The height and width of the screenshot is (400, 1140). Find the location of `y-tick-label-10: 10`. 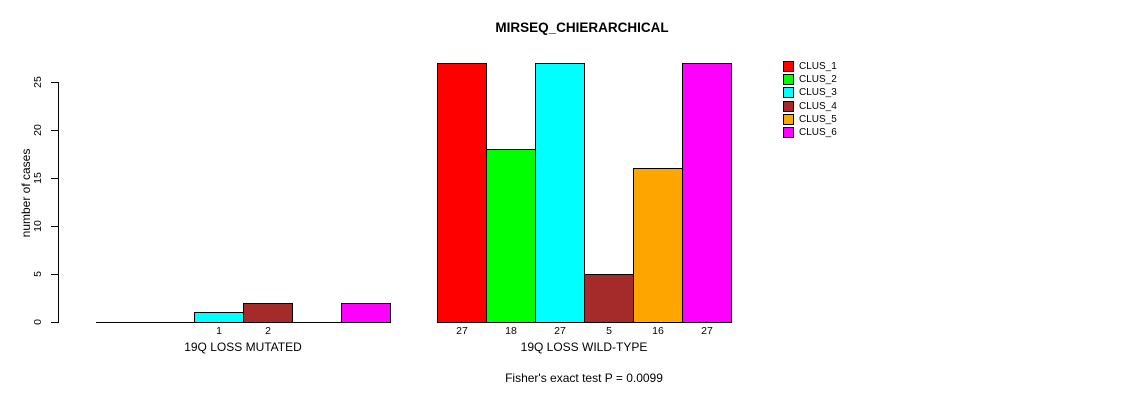

y-tick-label-10: 10 is located at coordinates (38, 226).